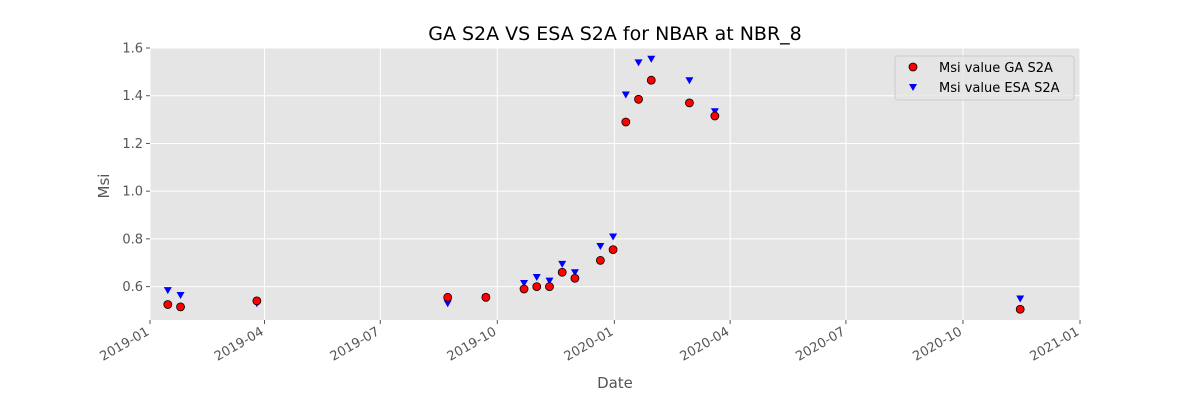 This screenshot has height=400, width=1200. I want to click on x-tick-label: 2021-01, so click(1054, 344).